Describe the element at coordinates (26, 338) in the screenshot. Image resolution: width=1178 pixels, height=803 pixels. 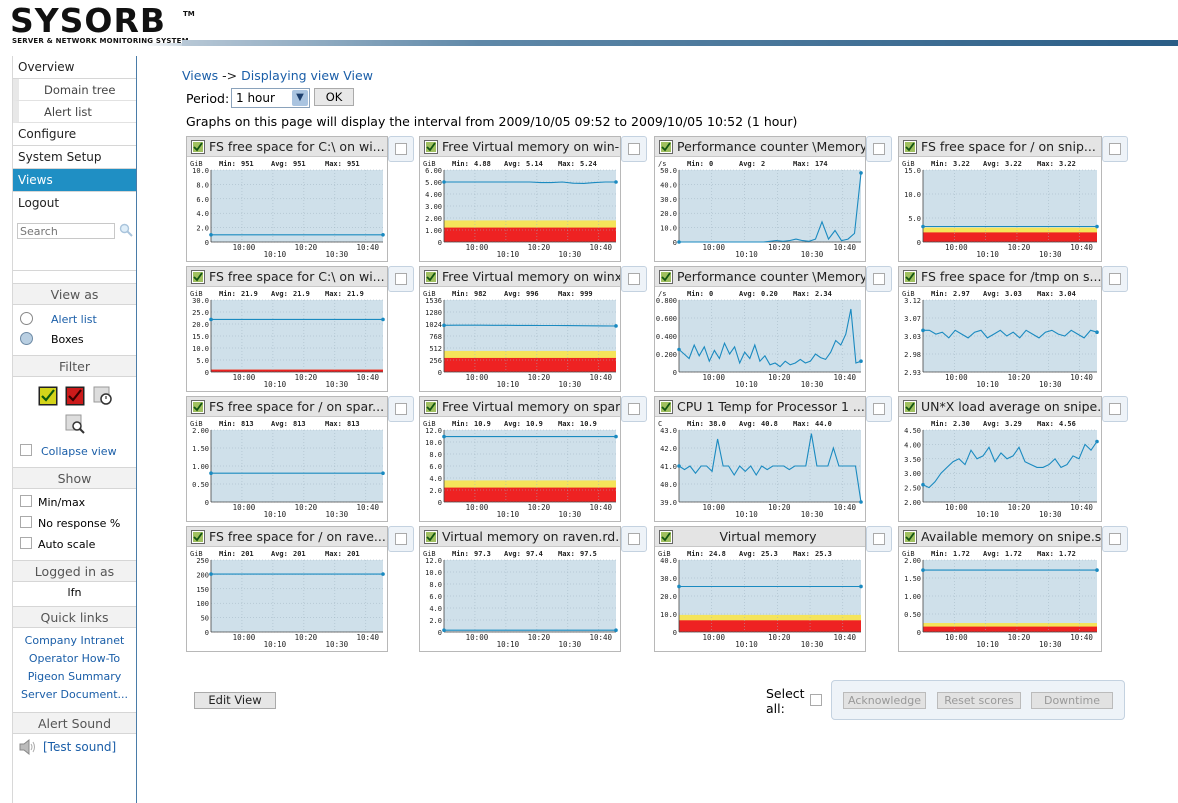
I see `radio-boxes` at that location.